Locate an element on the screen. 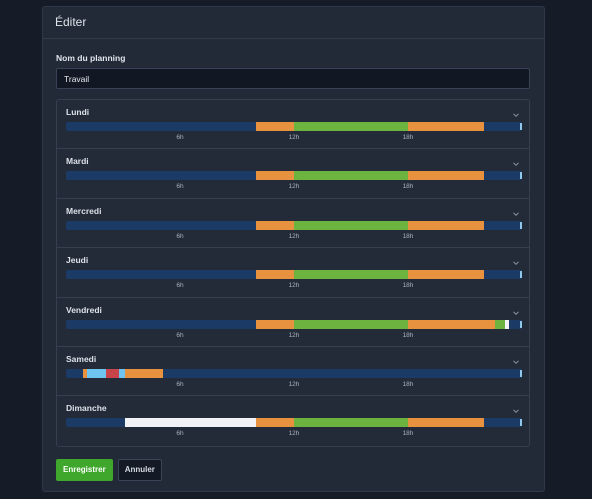 The image size is (592, 499). day-name: Mardi is located at coordinates (77, 161).